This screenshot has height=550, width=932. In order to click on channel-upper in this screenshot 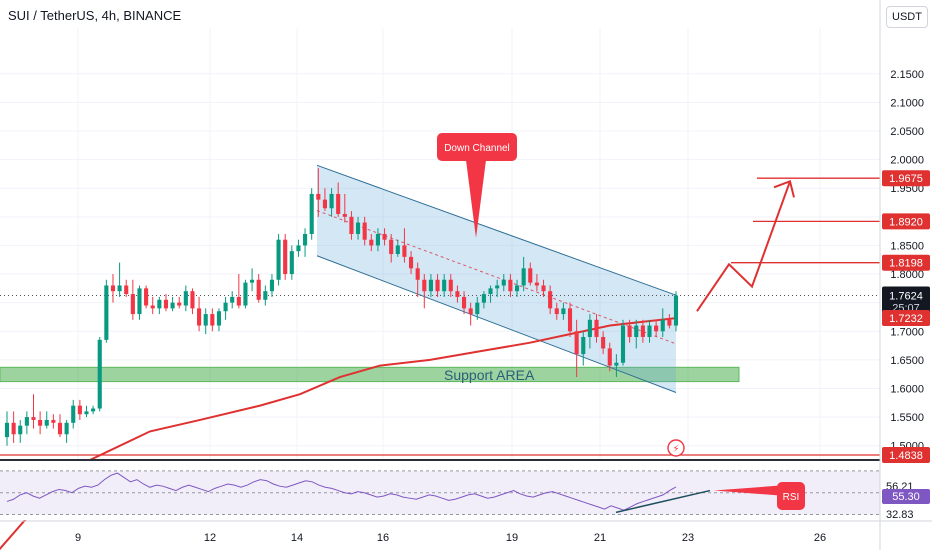, I will do `click(496, 230)`.